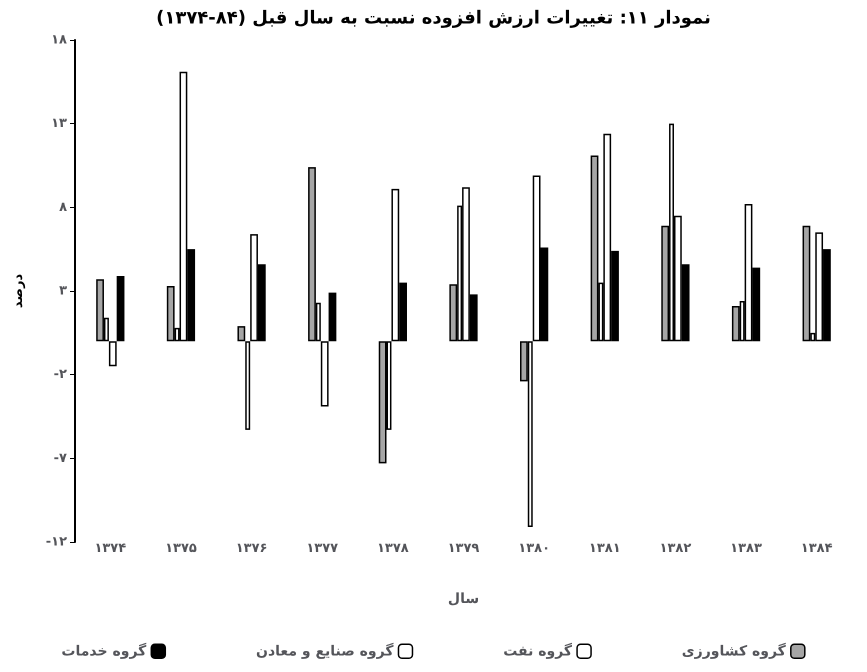 The height and width of the screenshot is (672, 867). I want to click on legend-label: گروه خدمات, so click(104, 651).